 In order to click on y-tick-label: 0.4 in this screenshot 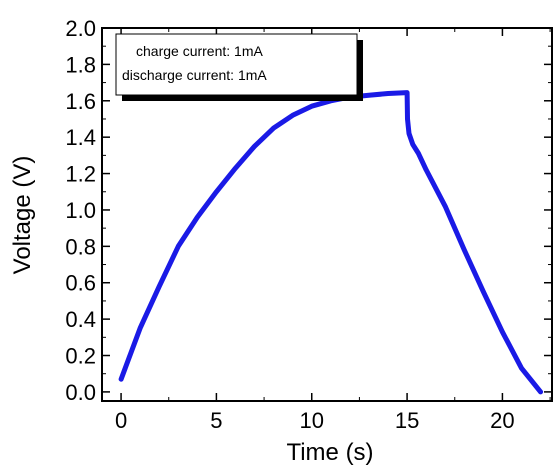, I will do `click(80, 319)`.